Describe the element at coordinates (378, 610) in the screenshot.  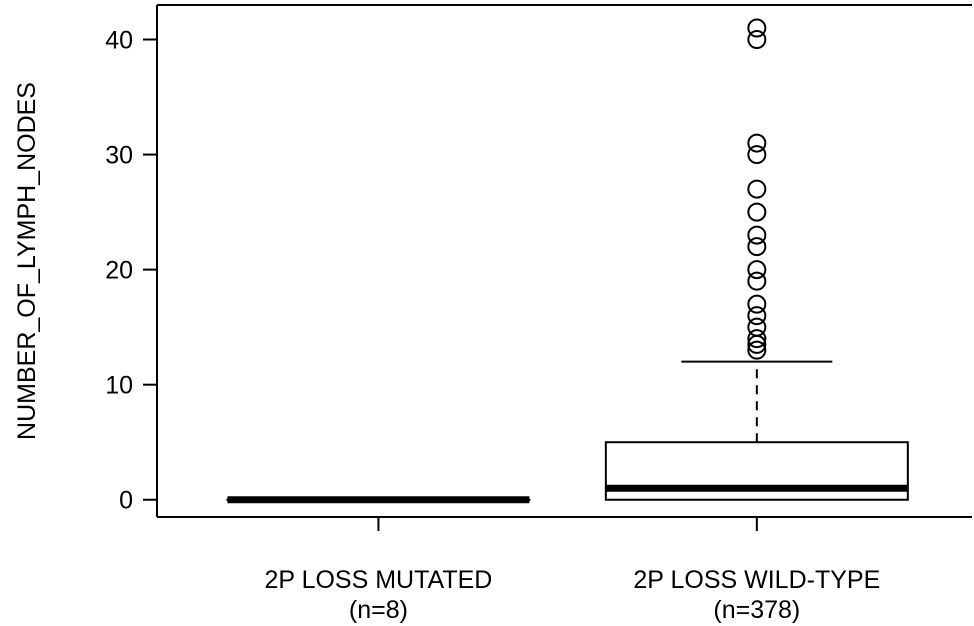
I see `x-category-count: (n=8)` at that location.